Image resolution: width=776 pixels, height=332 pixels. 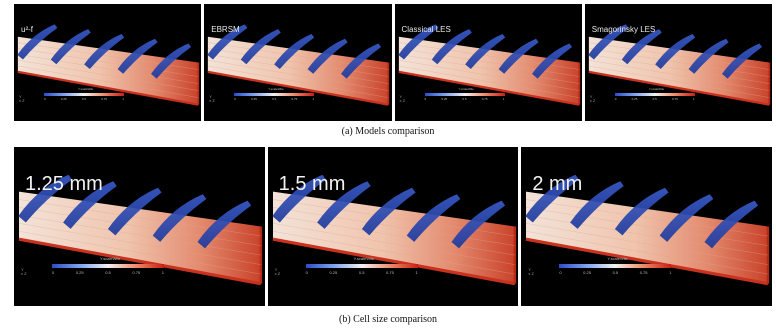 What do you see at coordinates (623, 29) in the screenshot?
I see `panel-label: Smagorinsky LES` at bounding box center [623, 29].